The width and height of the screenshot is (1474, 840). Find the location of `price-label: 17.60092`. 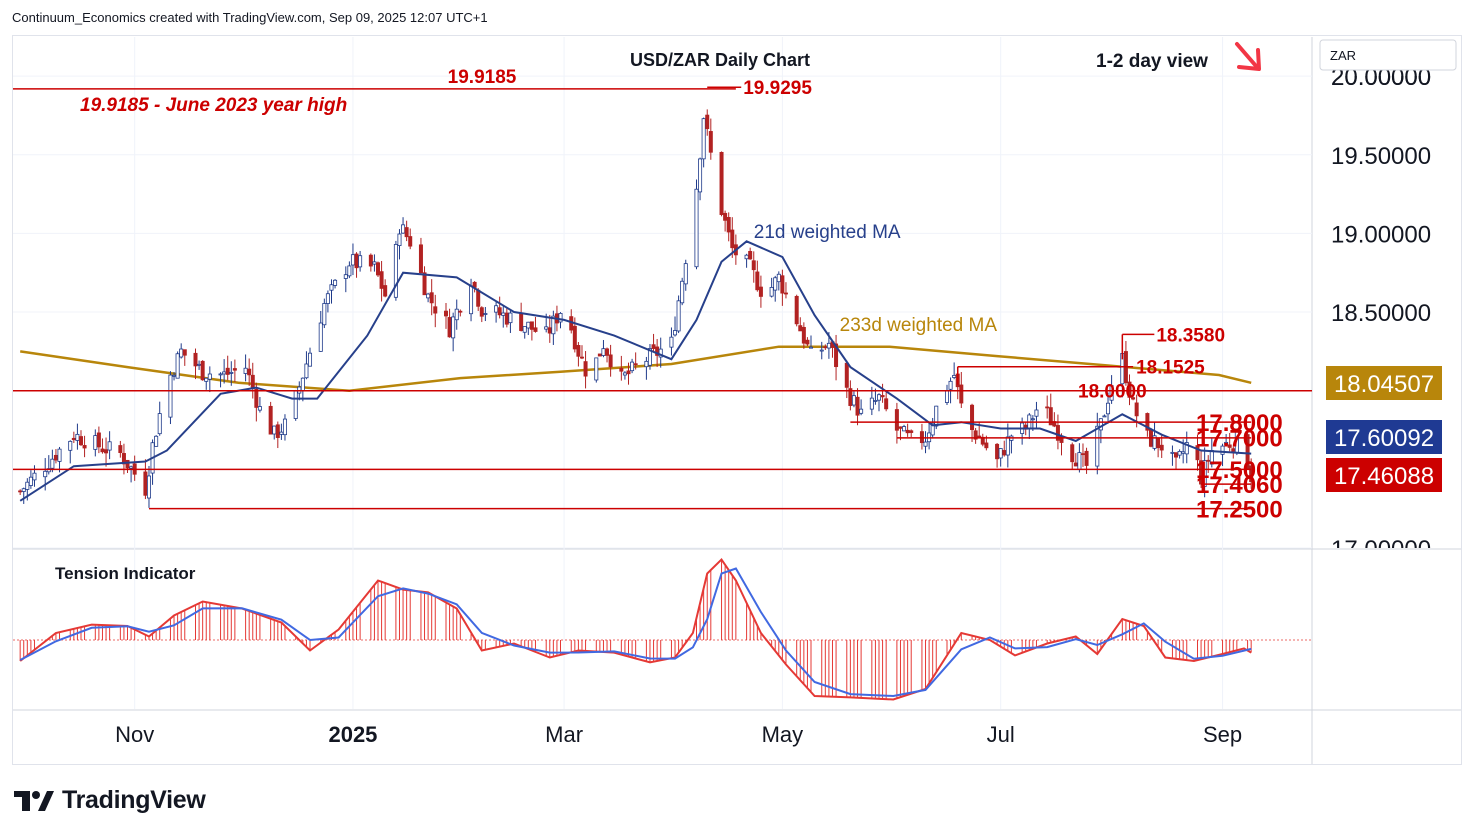

price-label: 17.60092 is located at coordinates (1384, 438).